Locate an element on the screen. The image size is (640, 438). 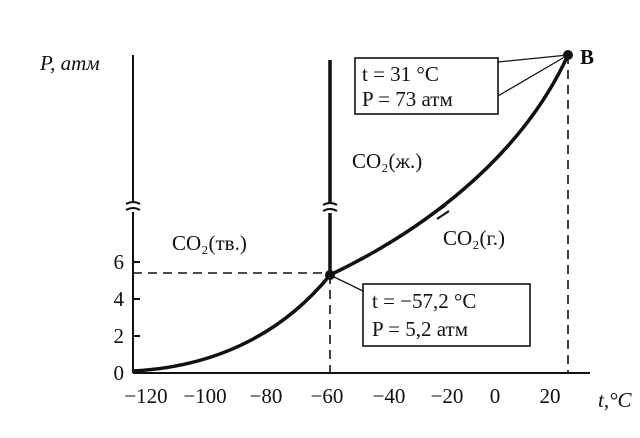
region-label: CO₂(ж.) is located at coordinates (387, 161).